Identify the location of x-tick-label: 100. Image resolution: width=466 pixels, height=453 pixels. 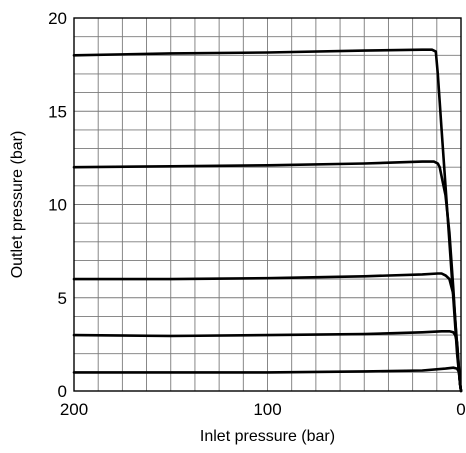
(267, 409).